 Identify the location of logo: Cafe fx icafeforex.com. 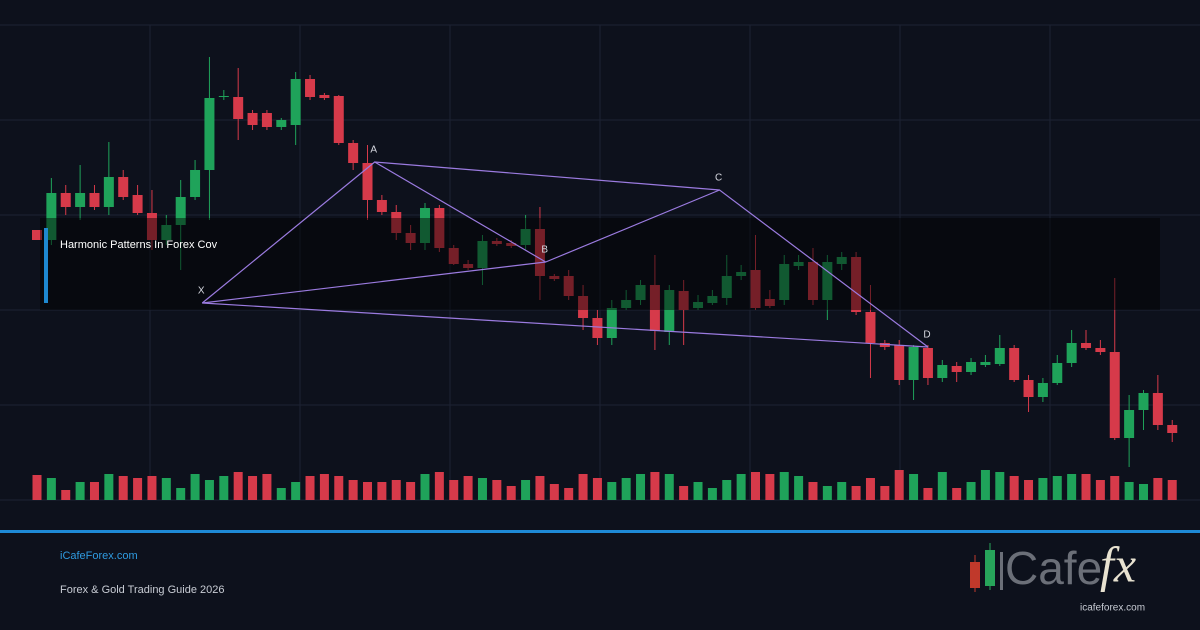
(1057, 575).